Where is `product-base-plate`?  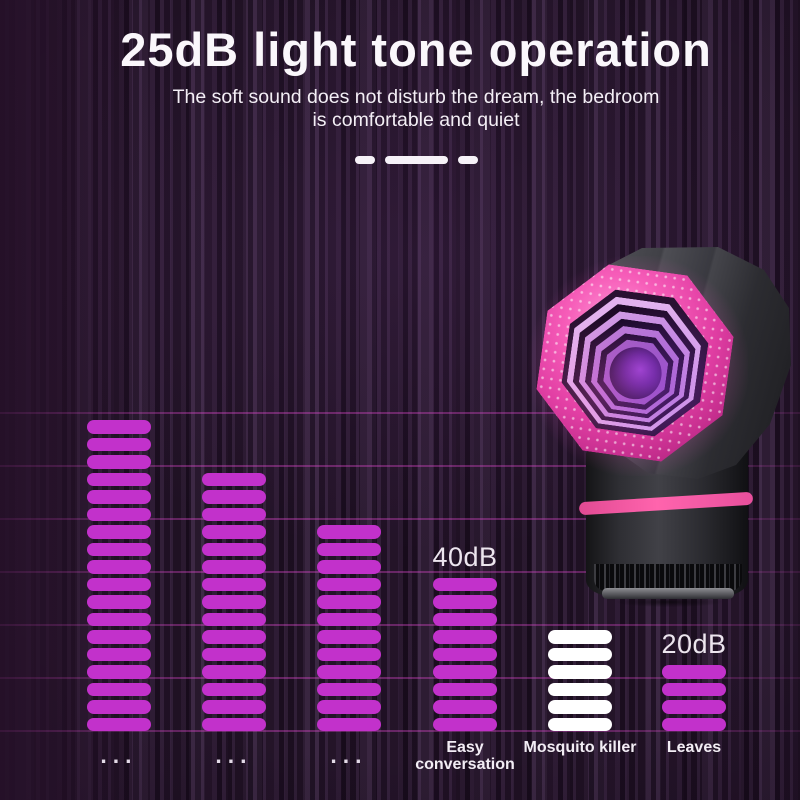
product-base-plate is located at coordinates (668, 593).